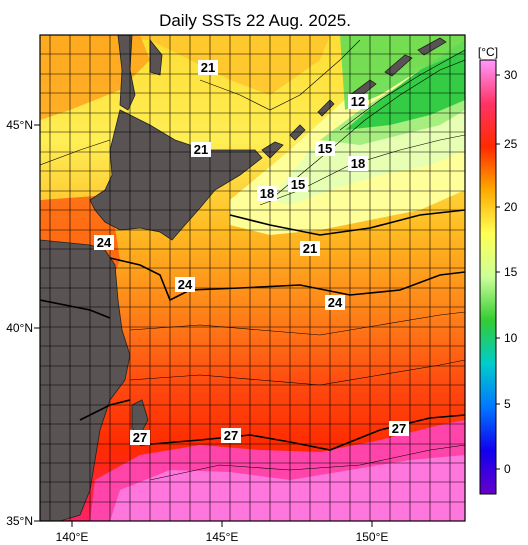 The height and width of the screenshot is (545, 528). Describe the element at coordinates (498, 270) in the screenshot. I see `colorbar: [°C] 30 25 20 15 10 5 0` at that location.